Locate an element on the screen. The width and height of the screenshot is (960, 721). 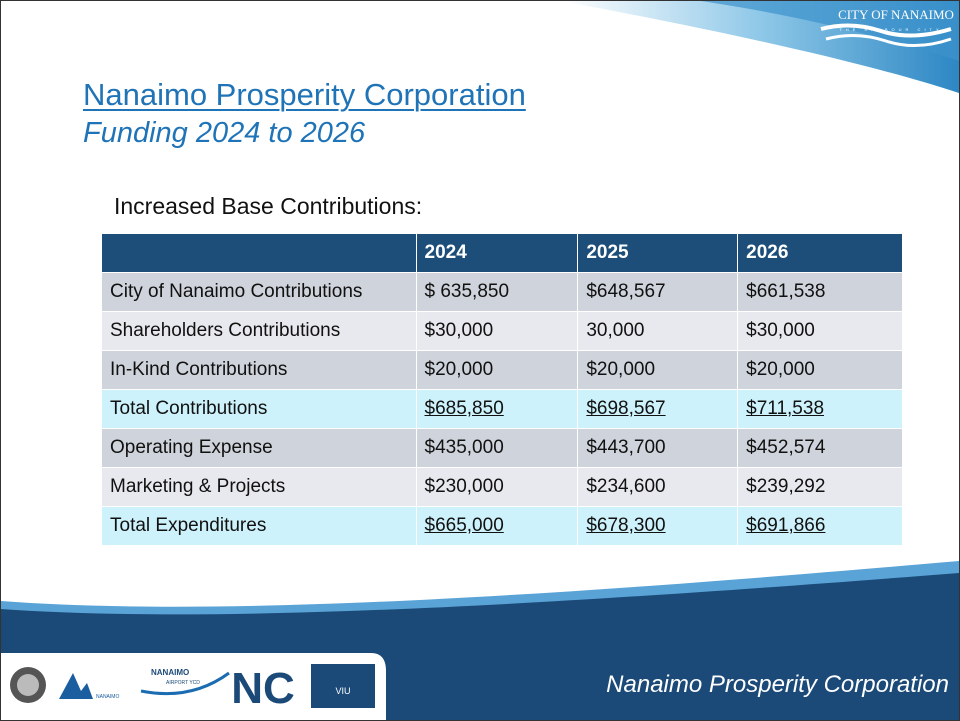
cell: $698,567 is located at coordinates (658, 409).